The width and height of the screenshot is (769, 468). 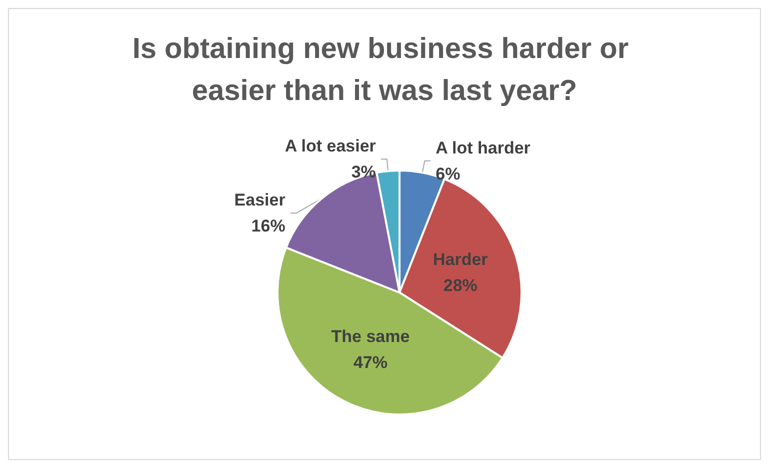 What do you see at coordinates (363, 172) in the screenshot?
I see `data-label: 3%` at bounding box center [363, 172].